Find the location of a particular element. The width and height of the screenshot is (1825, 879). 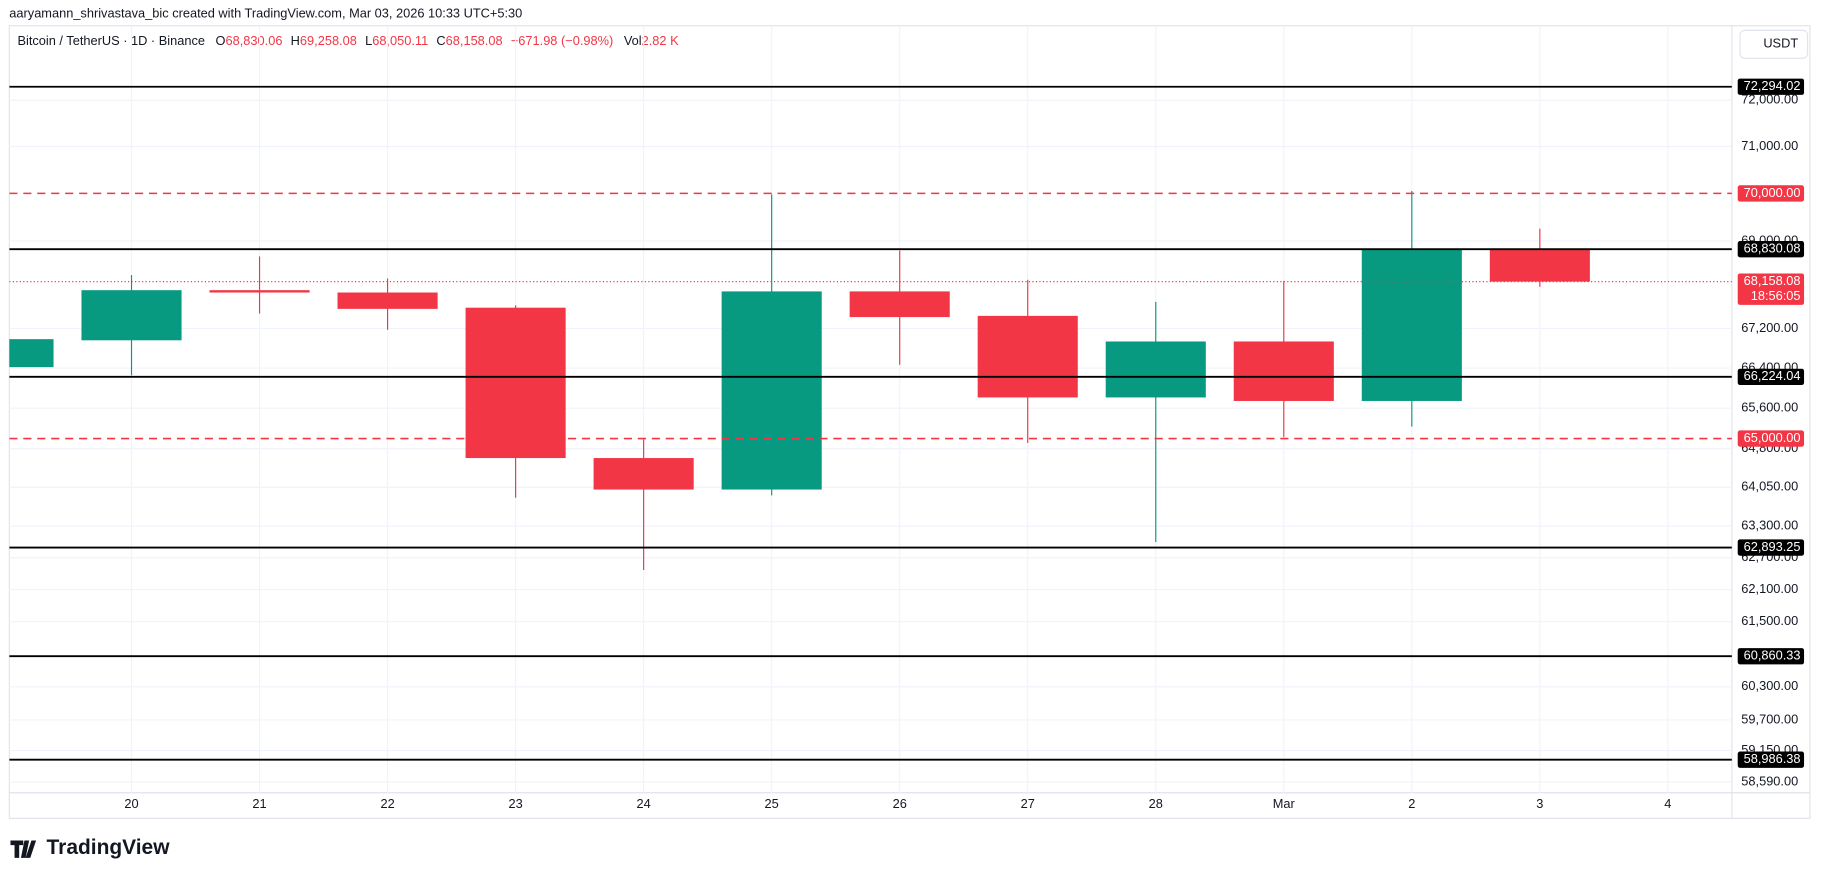

level-label: 65,000.00 is located at coordinates (1772, 437).